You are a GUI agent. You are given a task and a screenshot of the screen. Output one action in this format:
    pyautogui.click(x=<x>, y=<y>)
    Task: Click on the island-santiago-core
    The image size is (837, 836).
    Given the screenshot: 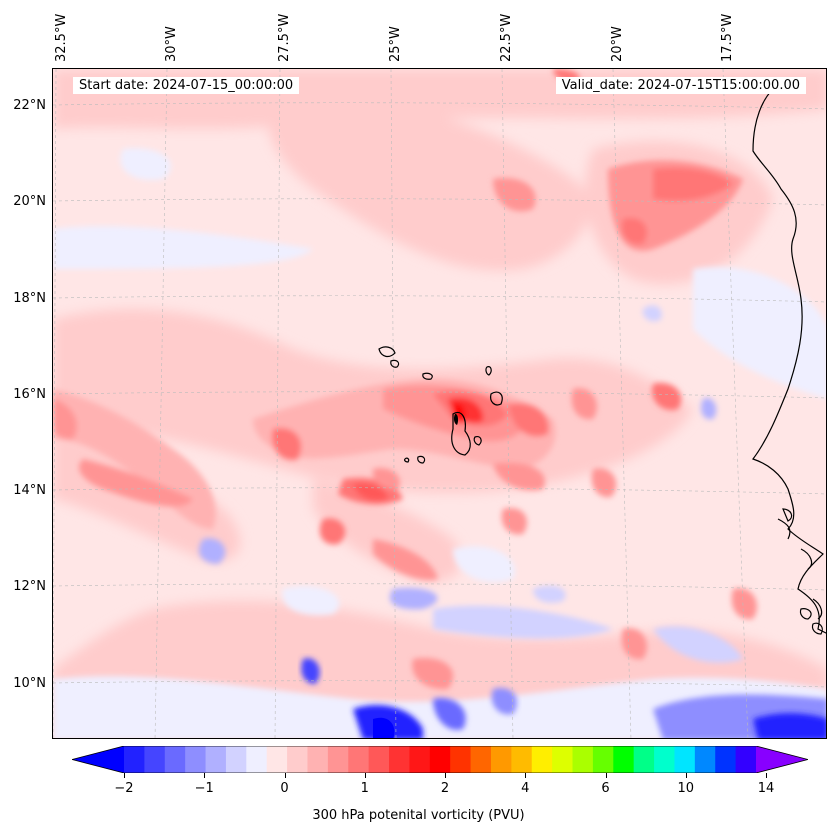 What is the action you would take?
    pyautogui.click(x=456, y=419)
    